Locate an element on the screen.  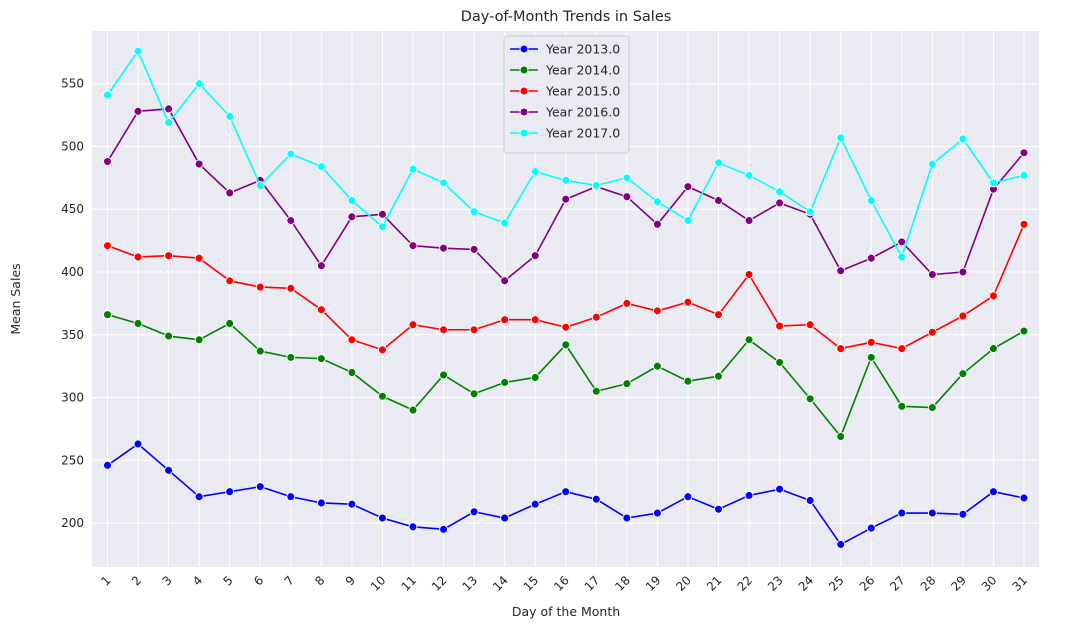
x-axis-label: Day of the Month is located at coordinates (566, 611).